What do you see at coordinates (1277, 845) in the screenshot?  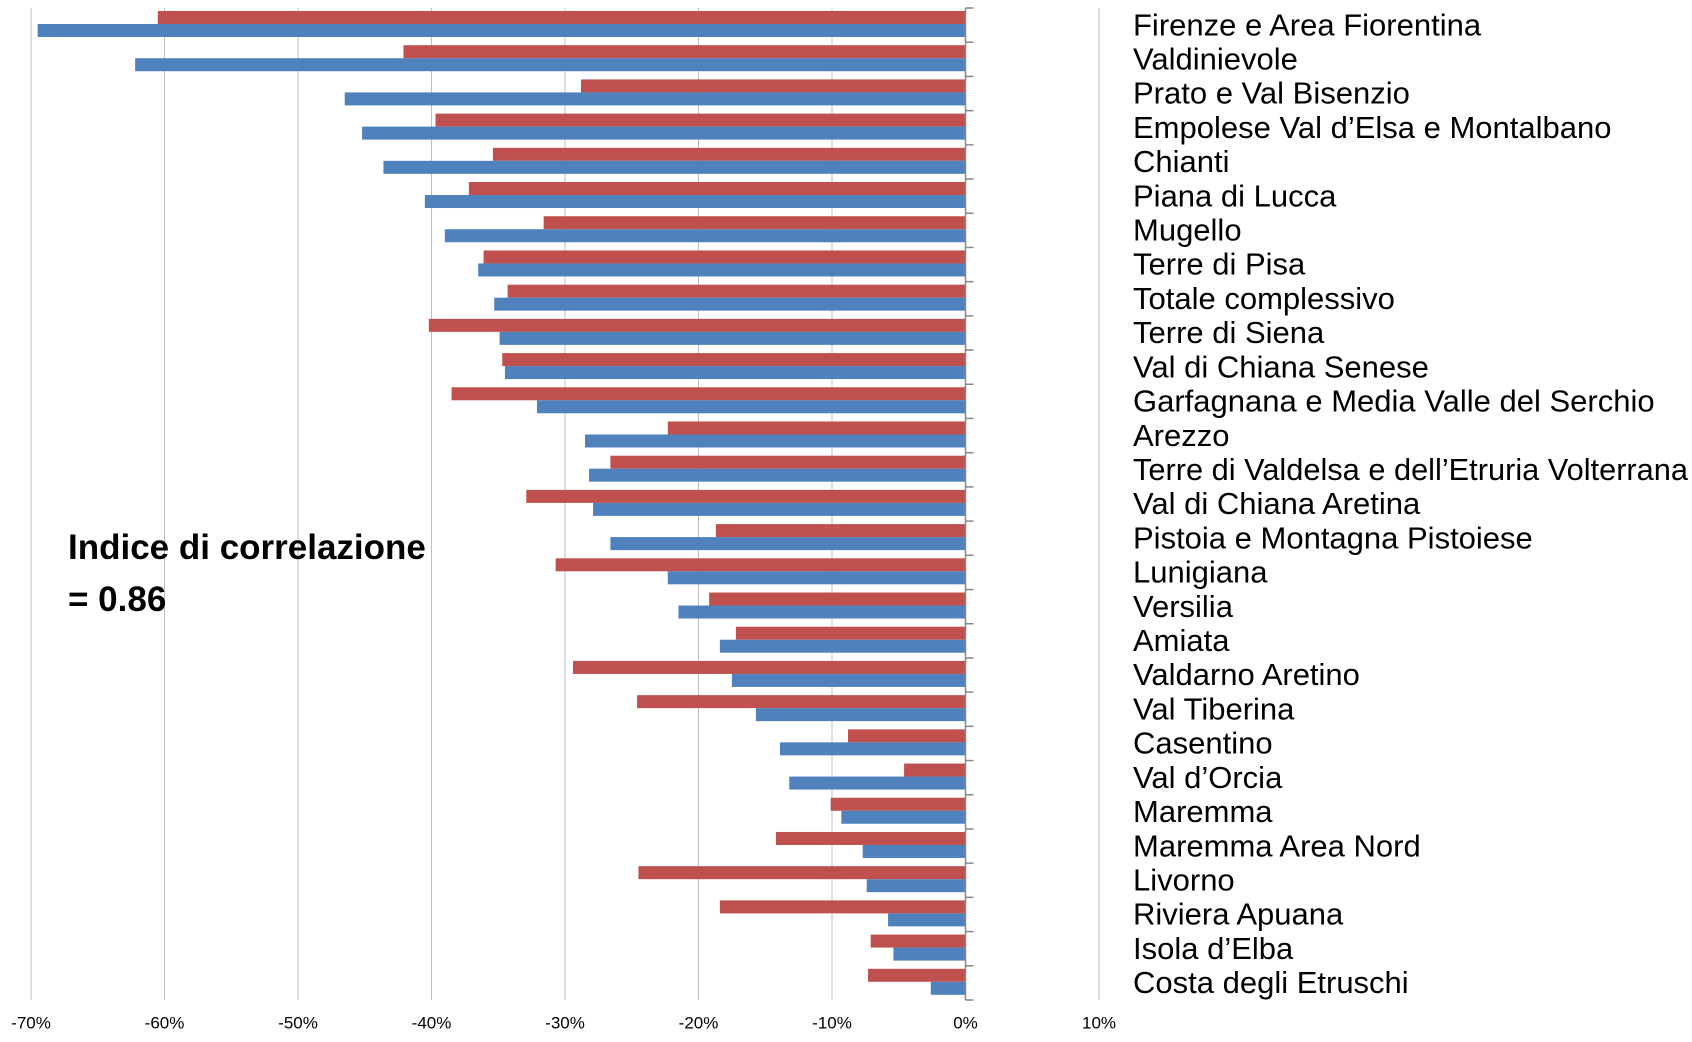 I see `category-label: Maremma Area Nord` at bounding box center [1277, 845].